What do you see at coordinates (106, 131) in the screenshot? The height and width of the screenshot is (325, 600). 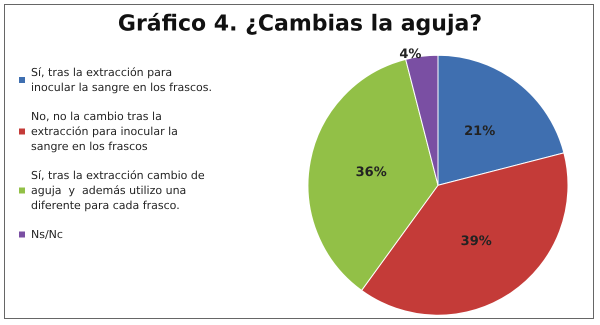 I see `legend-label: No, no la cambio tras la extracción para inocular la sangre en los frascos` at bounding box center [106, 131].